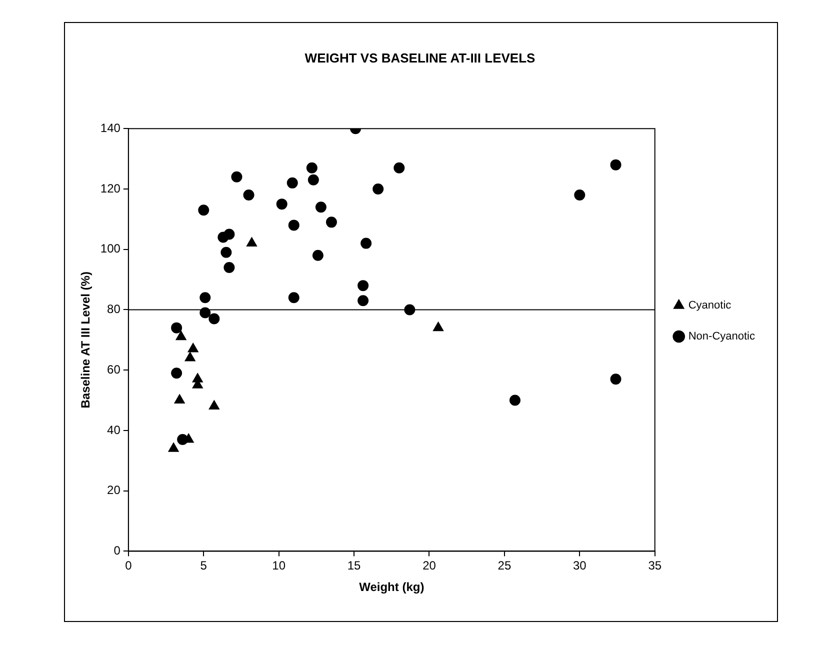 This screenshot has width=813, height=652. I want to click on y-tick-label: 80, so click(114, 309).